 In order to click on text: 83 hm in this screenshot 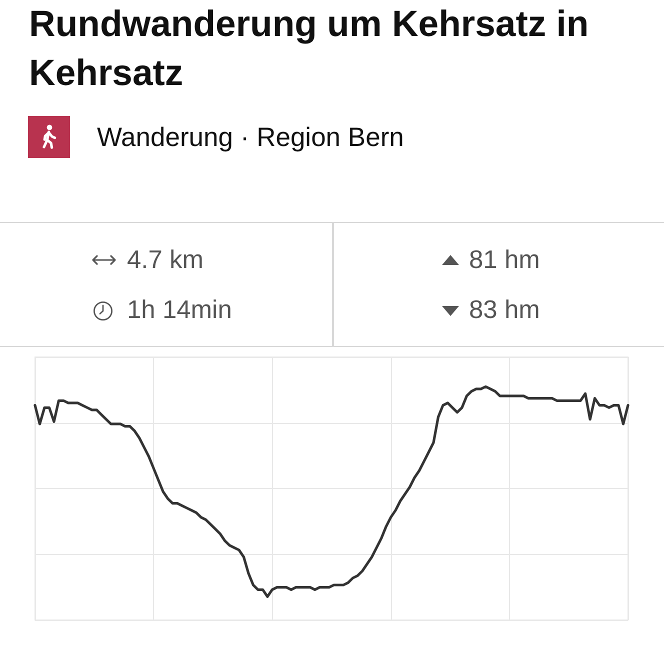, I will do `click(504, 310)`.